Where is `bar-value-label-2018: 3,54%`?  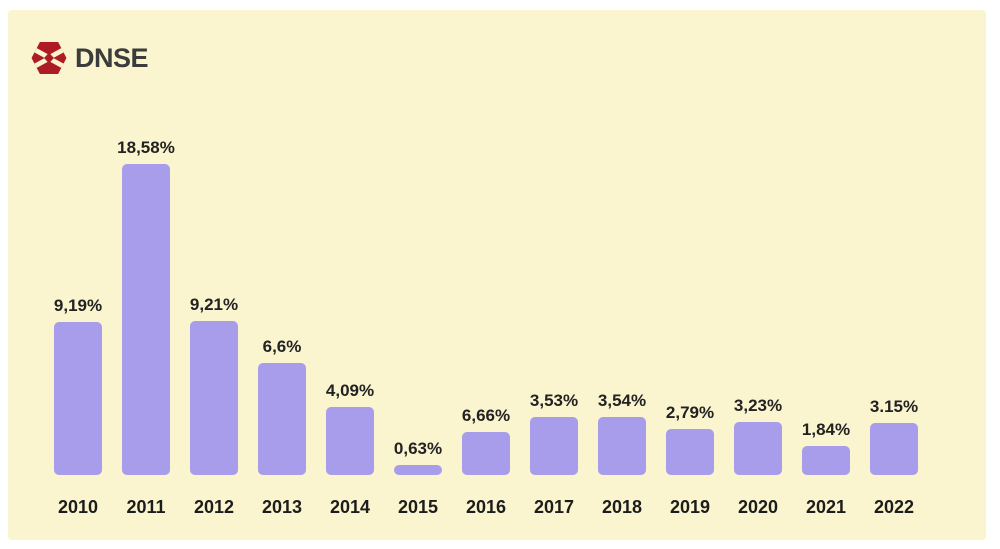
bar-value-label-2018: 3,54% is located at coordinates (622, 400).